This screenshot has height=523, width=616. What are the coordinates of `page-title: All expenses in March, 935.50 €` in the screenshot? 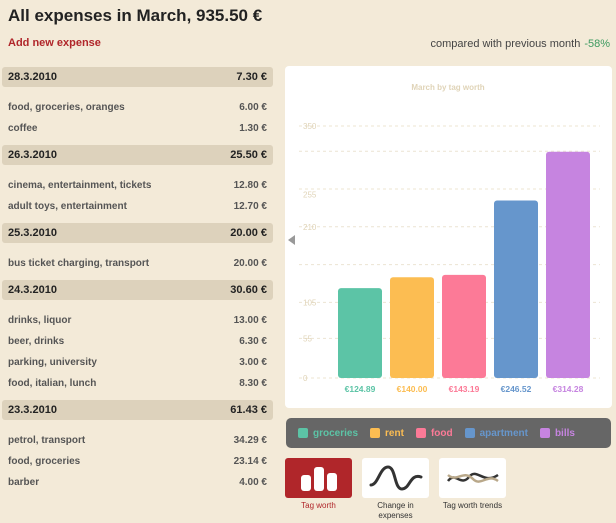 It's located at (135, 15).